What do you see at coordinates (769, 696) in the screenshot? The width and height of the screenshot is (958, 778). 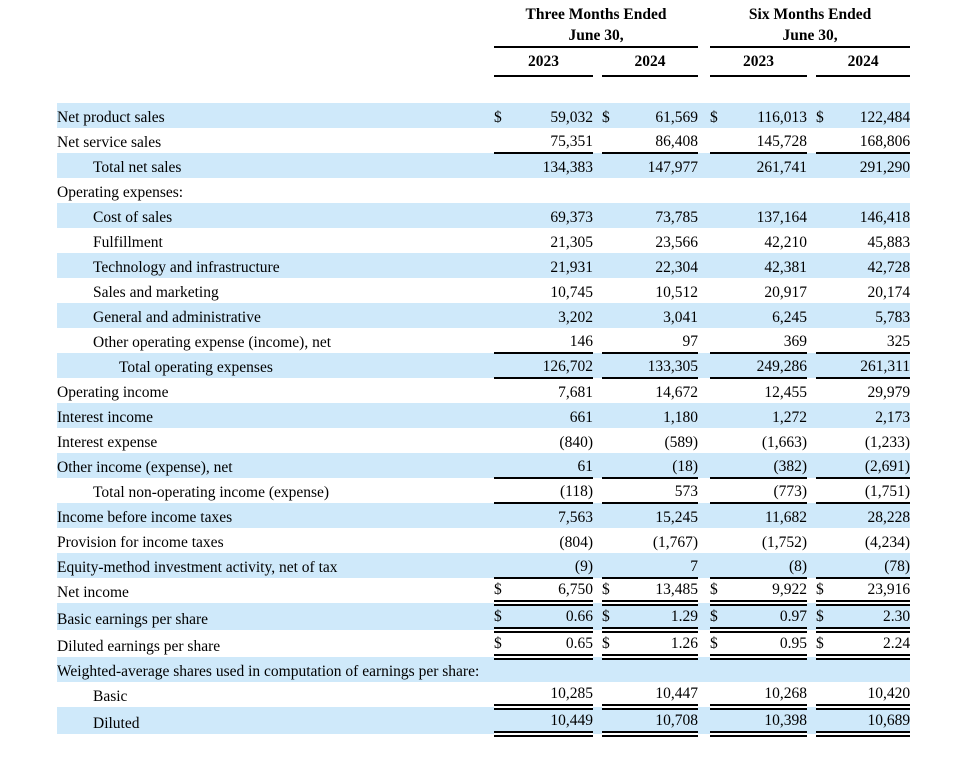 I see `value-cell: 10,268` at bounding box center [769, 696].